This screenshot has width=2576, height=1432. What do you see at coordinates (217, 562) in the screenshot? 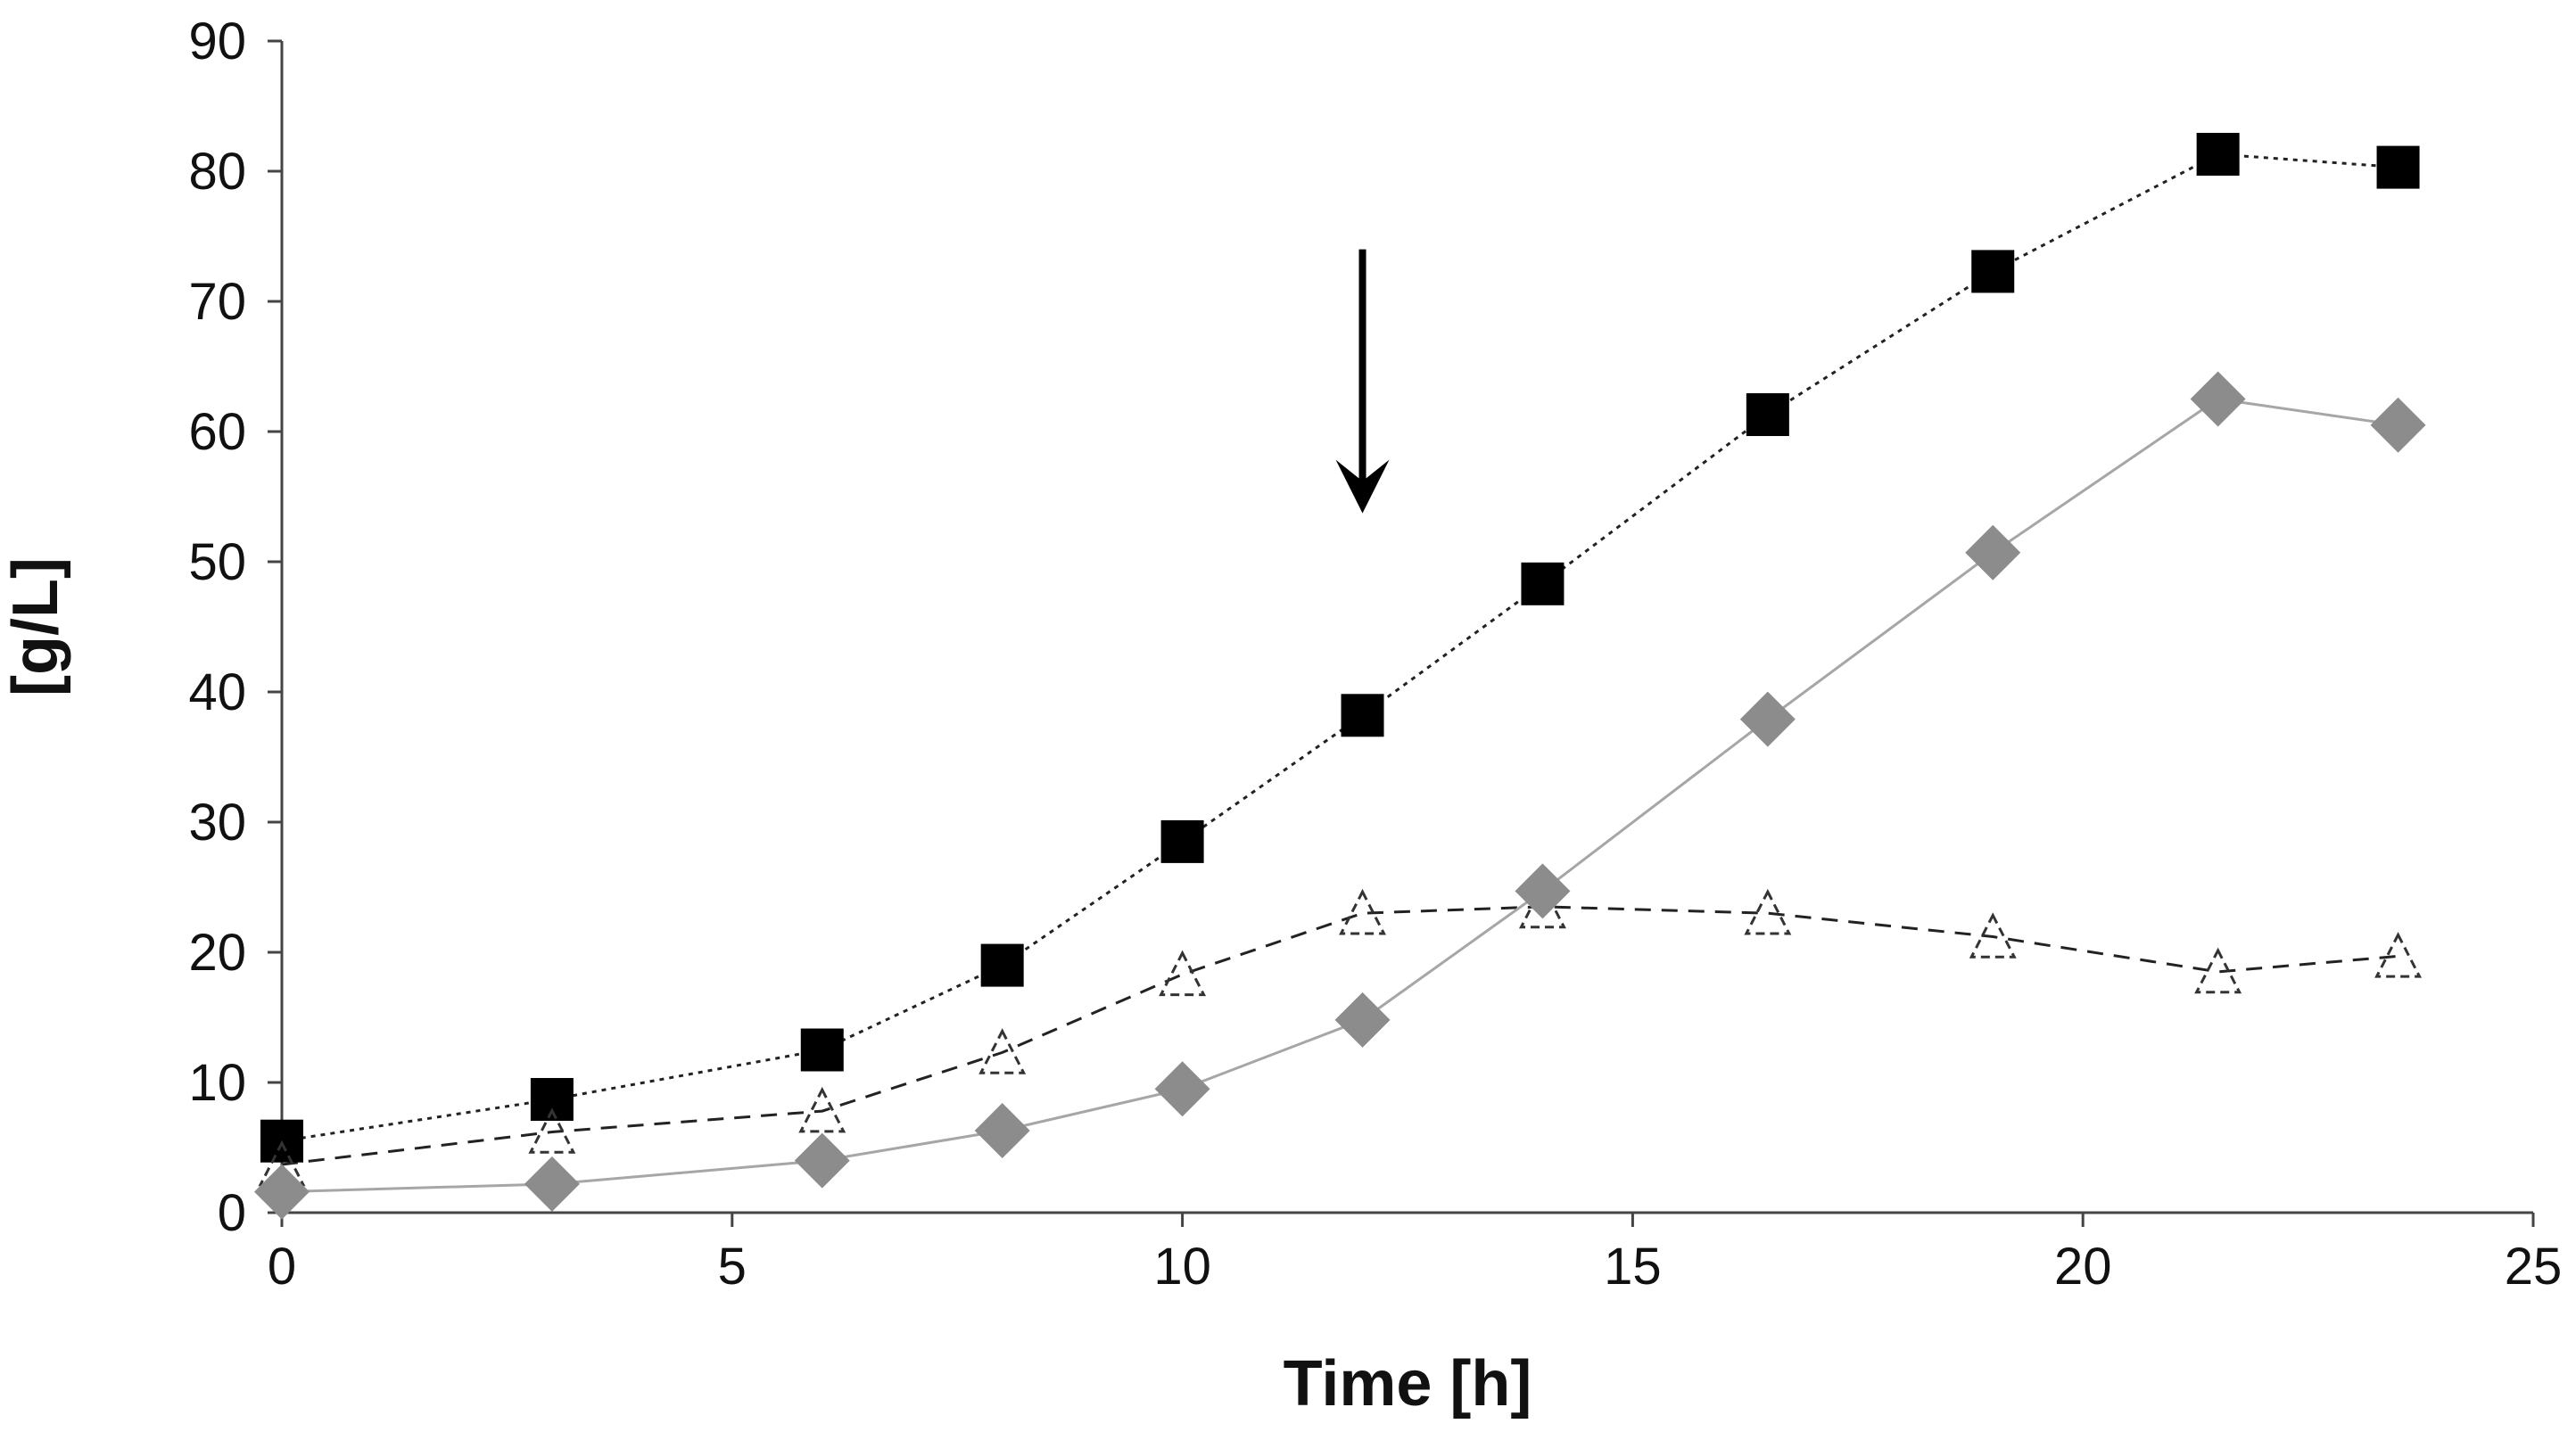
I see `y-tick-label: 50` at bounding box center [217, 562].